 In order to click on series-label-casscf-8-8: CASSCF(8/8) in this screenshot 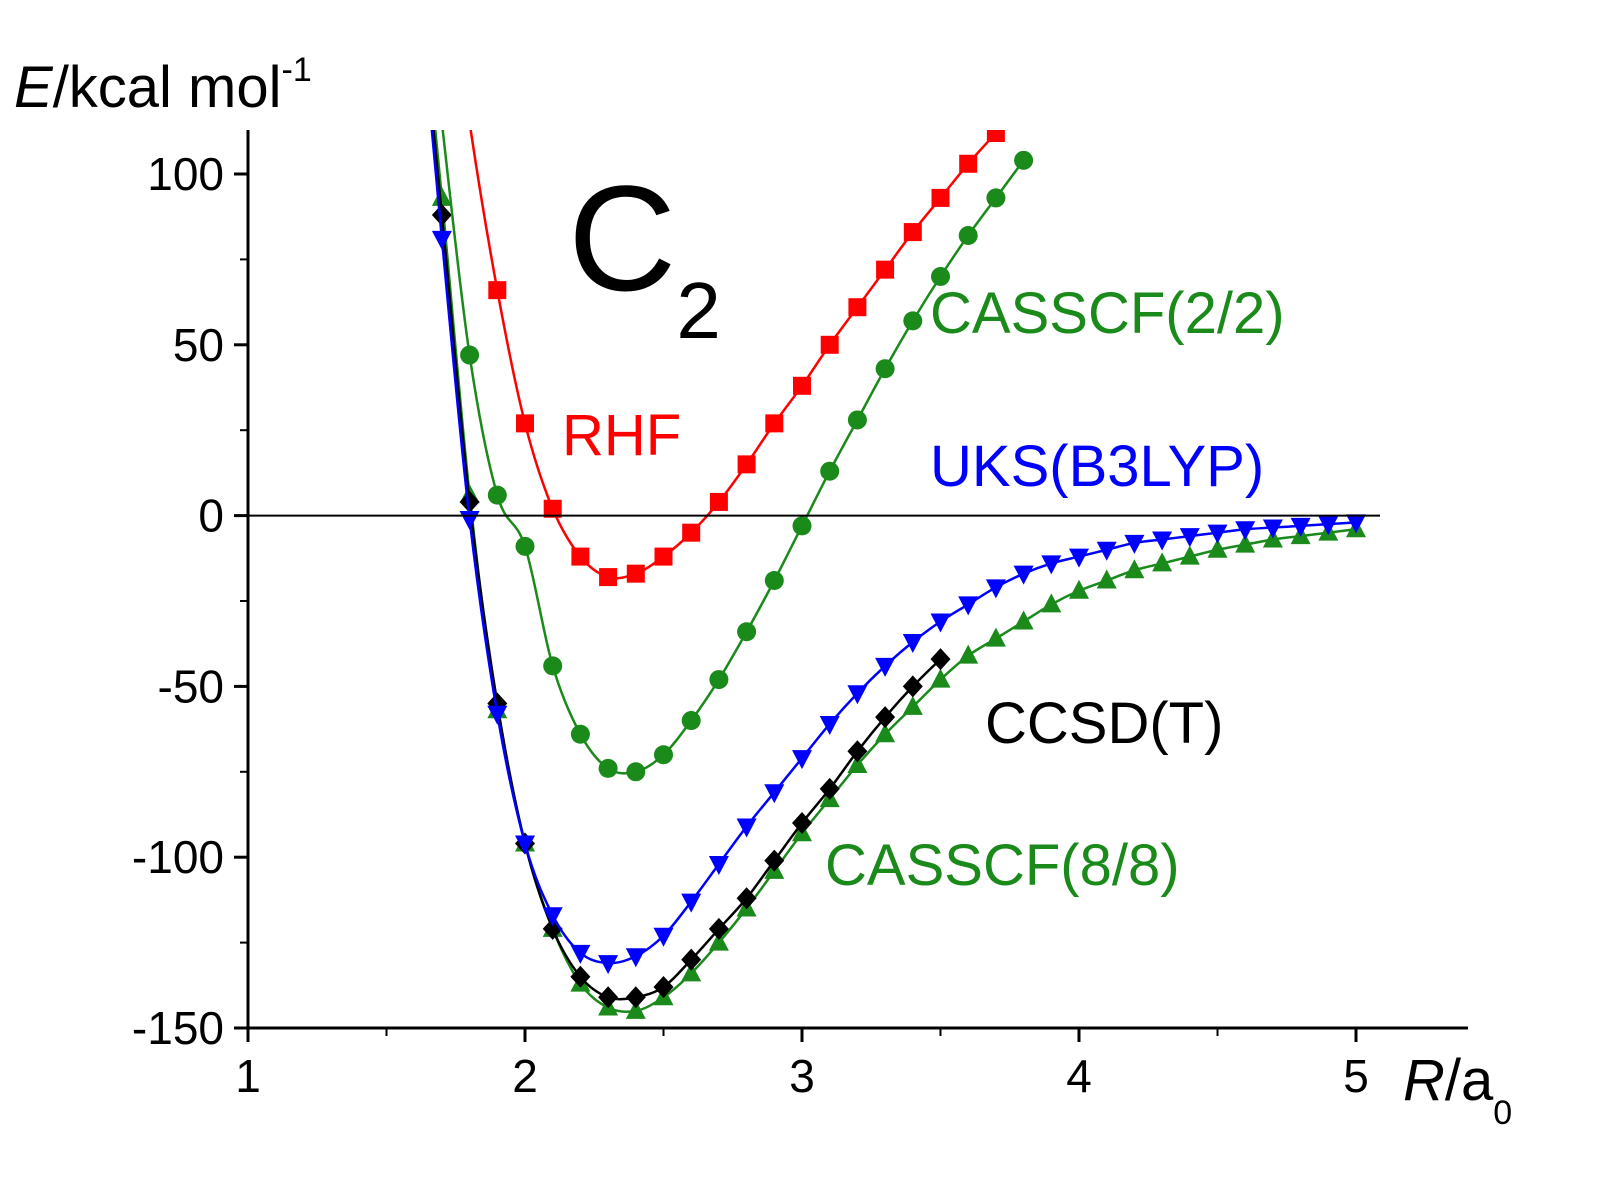, I will do `click(1002, 865)`.